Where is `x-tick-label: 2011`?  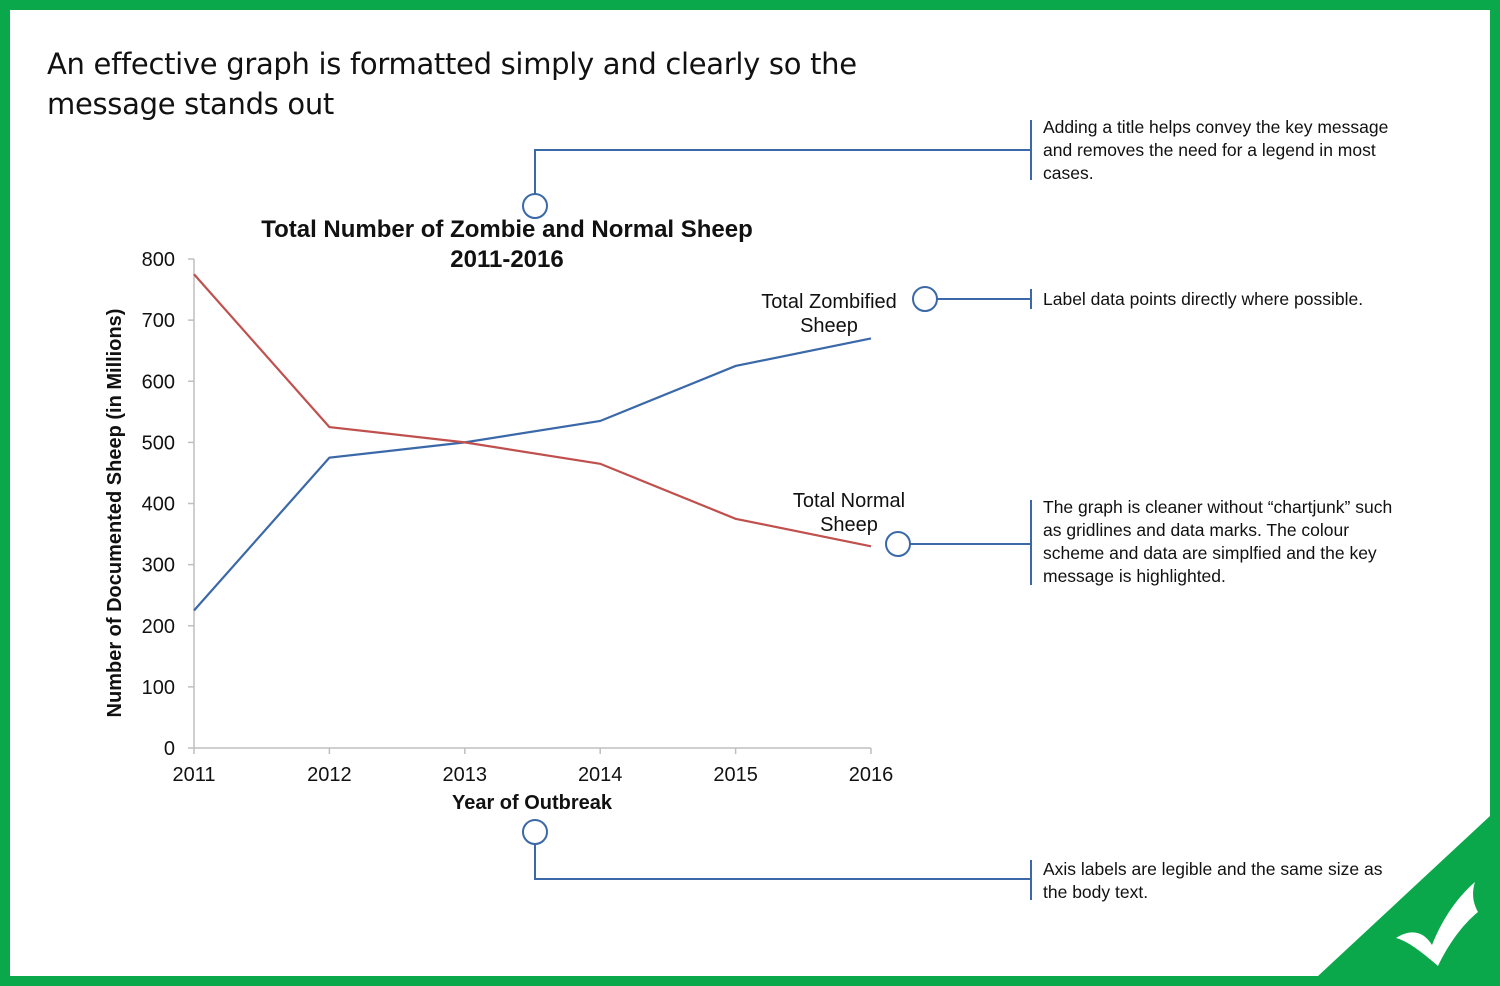 x-tick-label: 2011 is located at coordinates (193, 775).